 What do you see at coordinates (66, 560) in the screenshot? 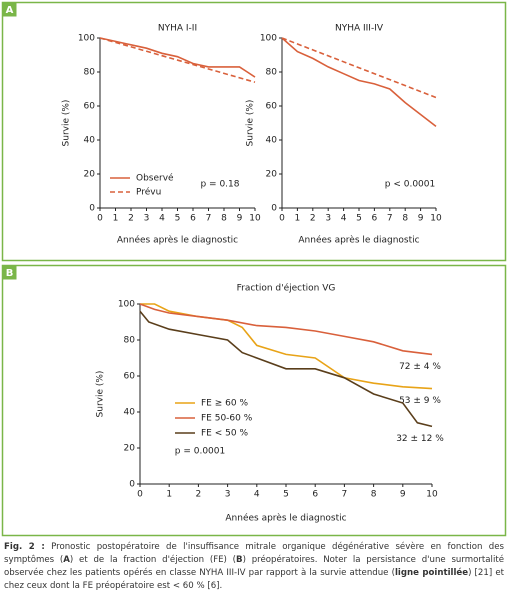
I see `caption-text: A` at bounding box center [66, 560].